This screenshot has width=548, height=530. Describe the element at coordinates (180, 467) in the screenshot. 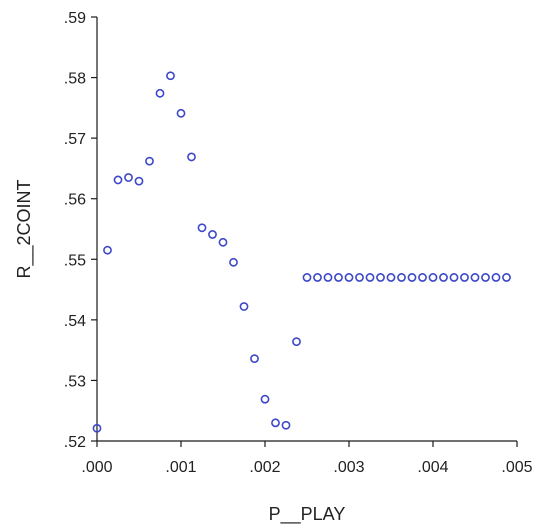

I see `x-tick-label: .001` at that location.